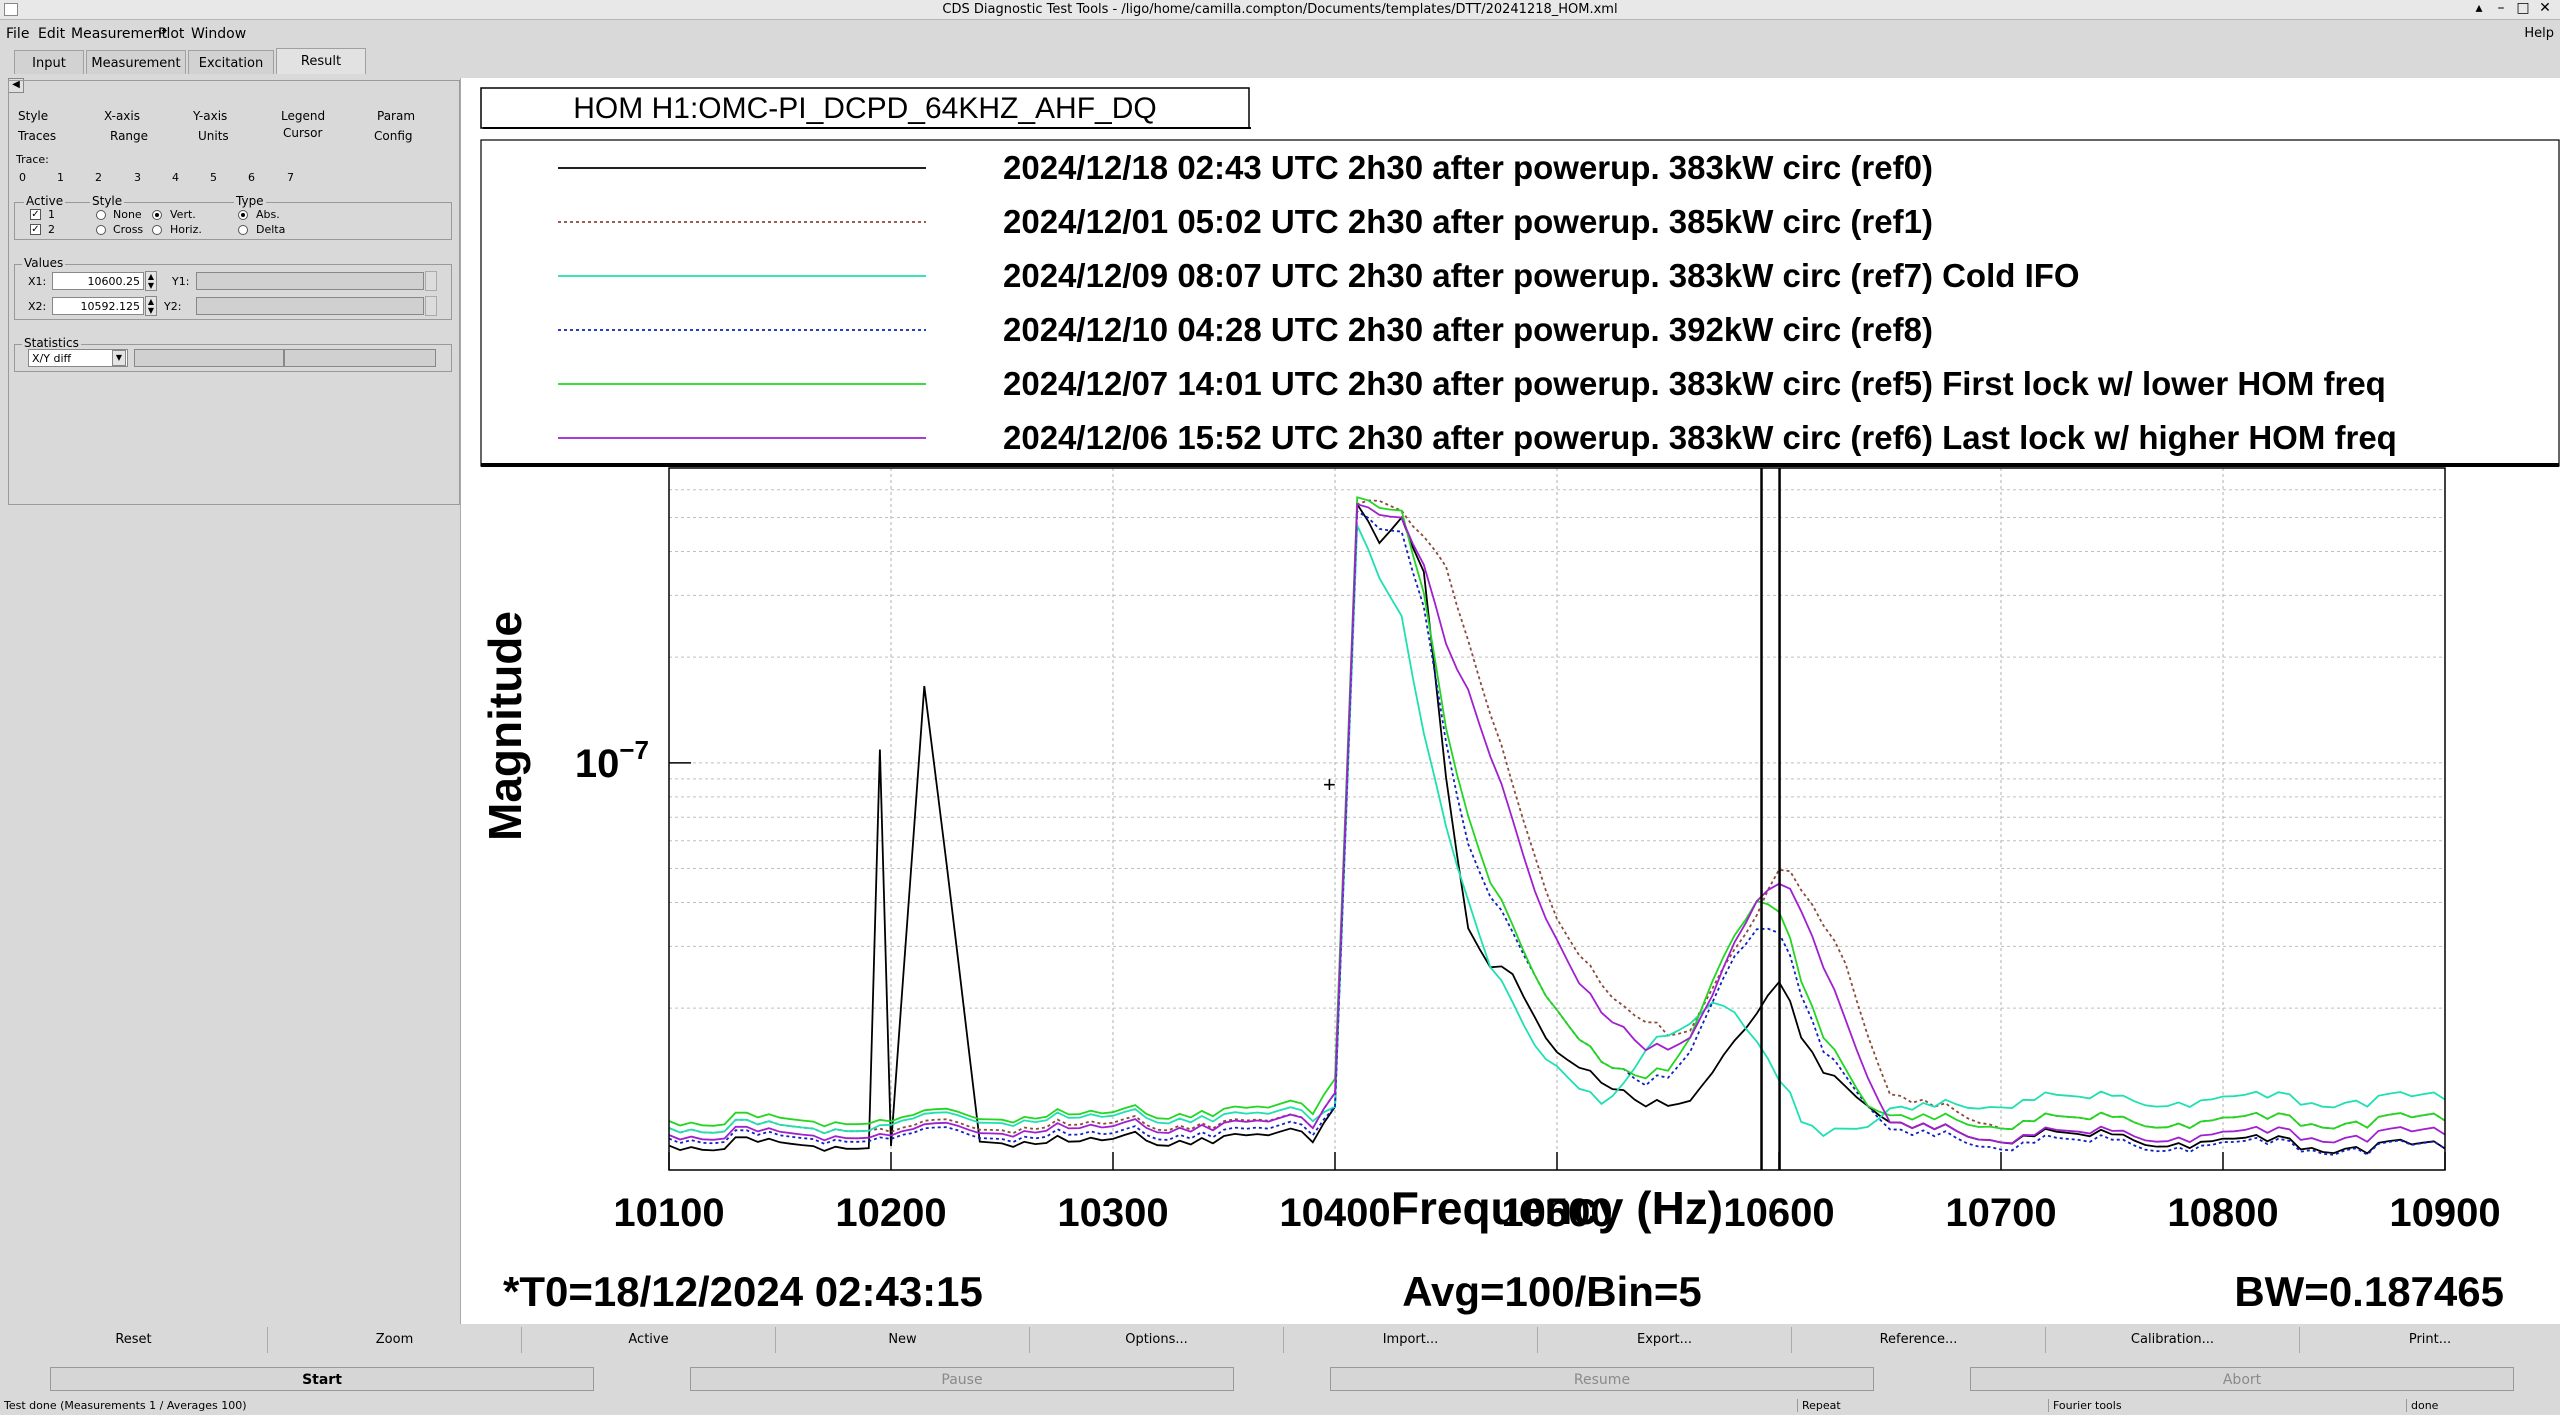 This screenshot has height=1415, width=2560. Describe the element at coordinates (98, 177) in the screenshot. I see `trace-tab: 2` at that location.